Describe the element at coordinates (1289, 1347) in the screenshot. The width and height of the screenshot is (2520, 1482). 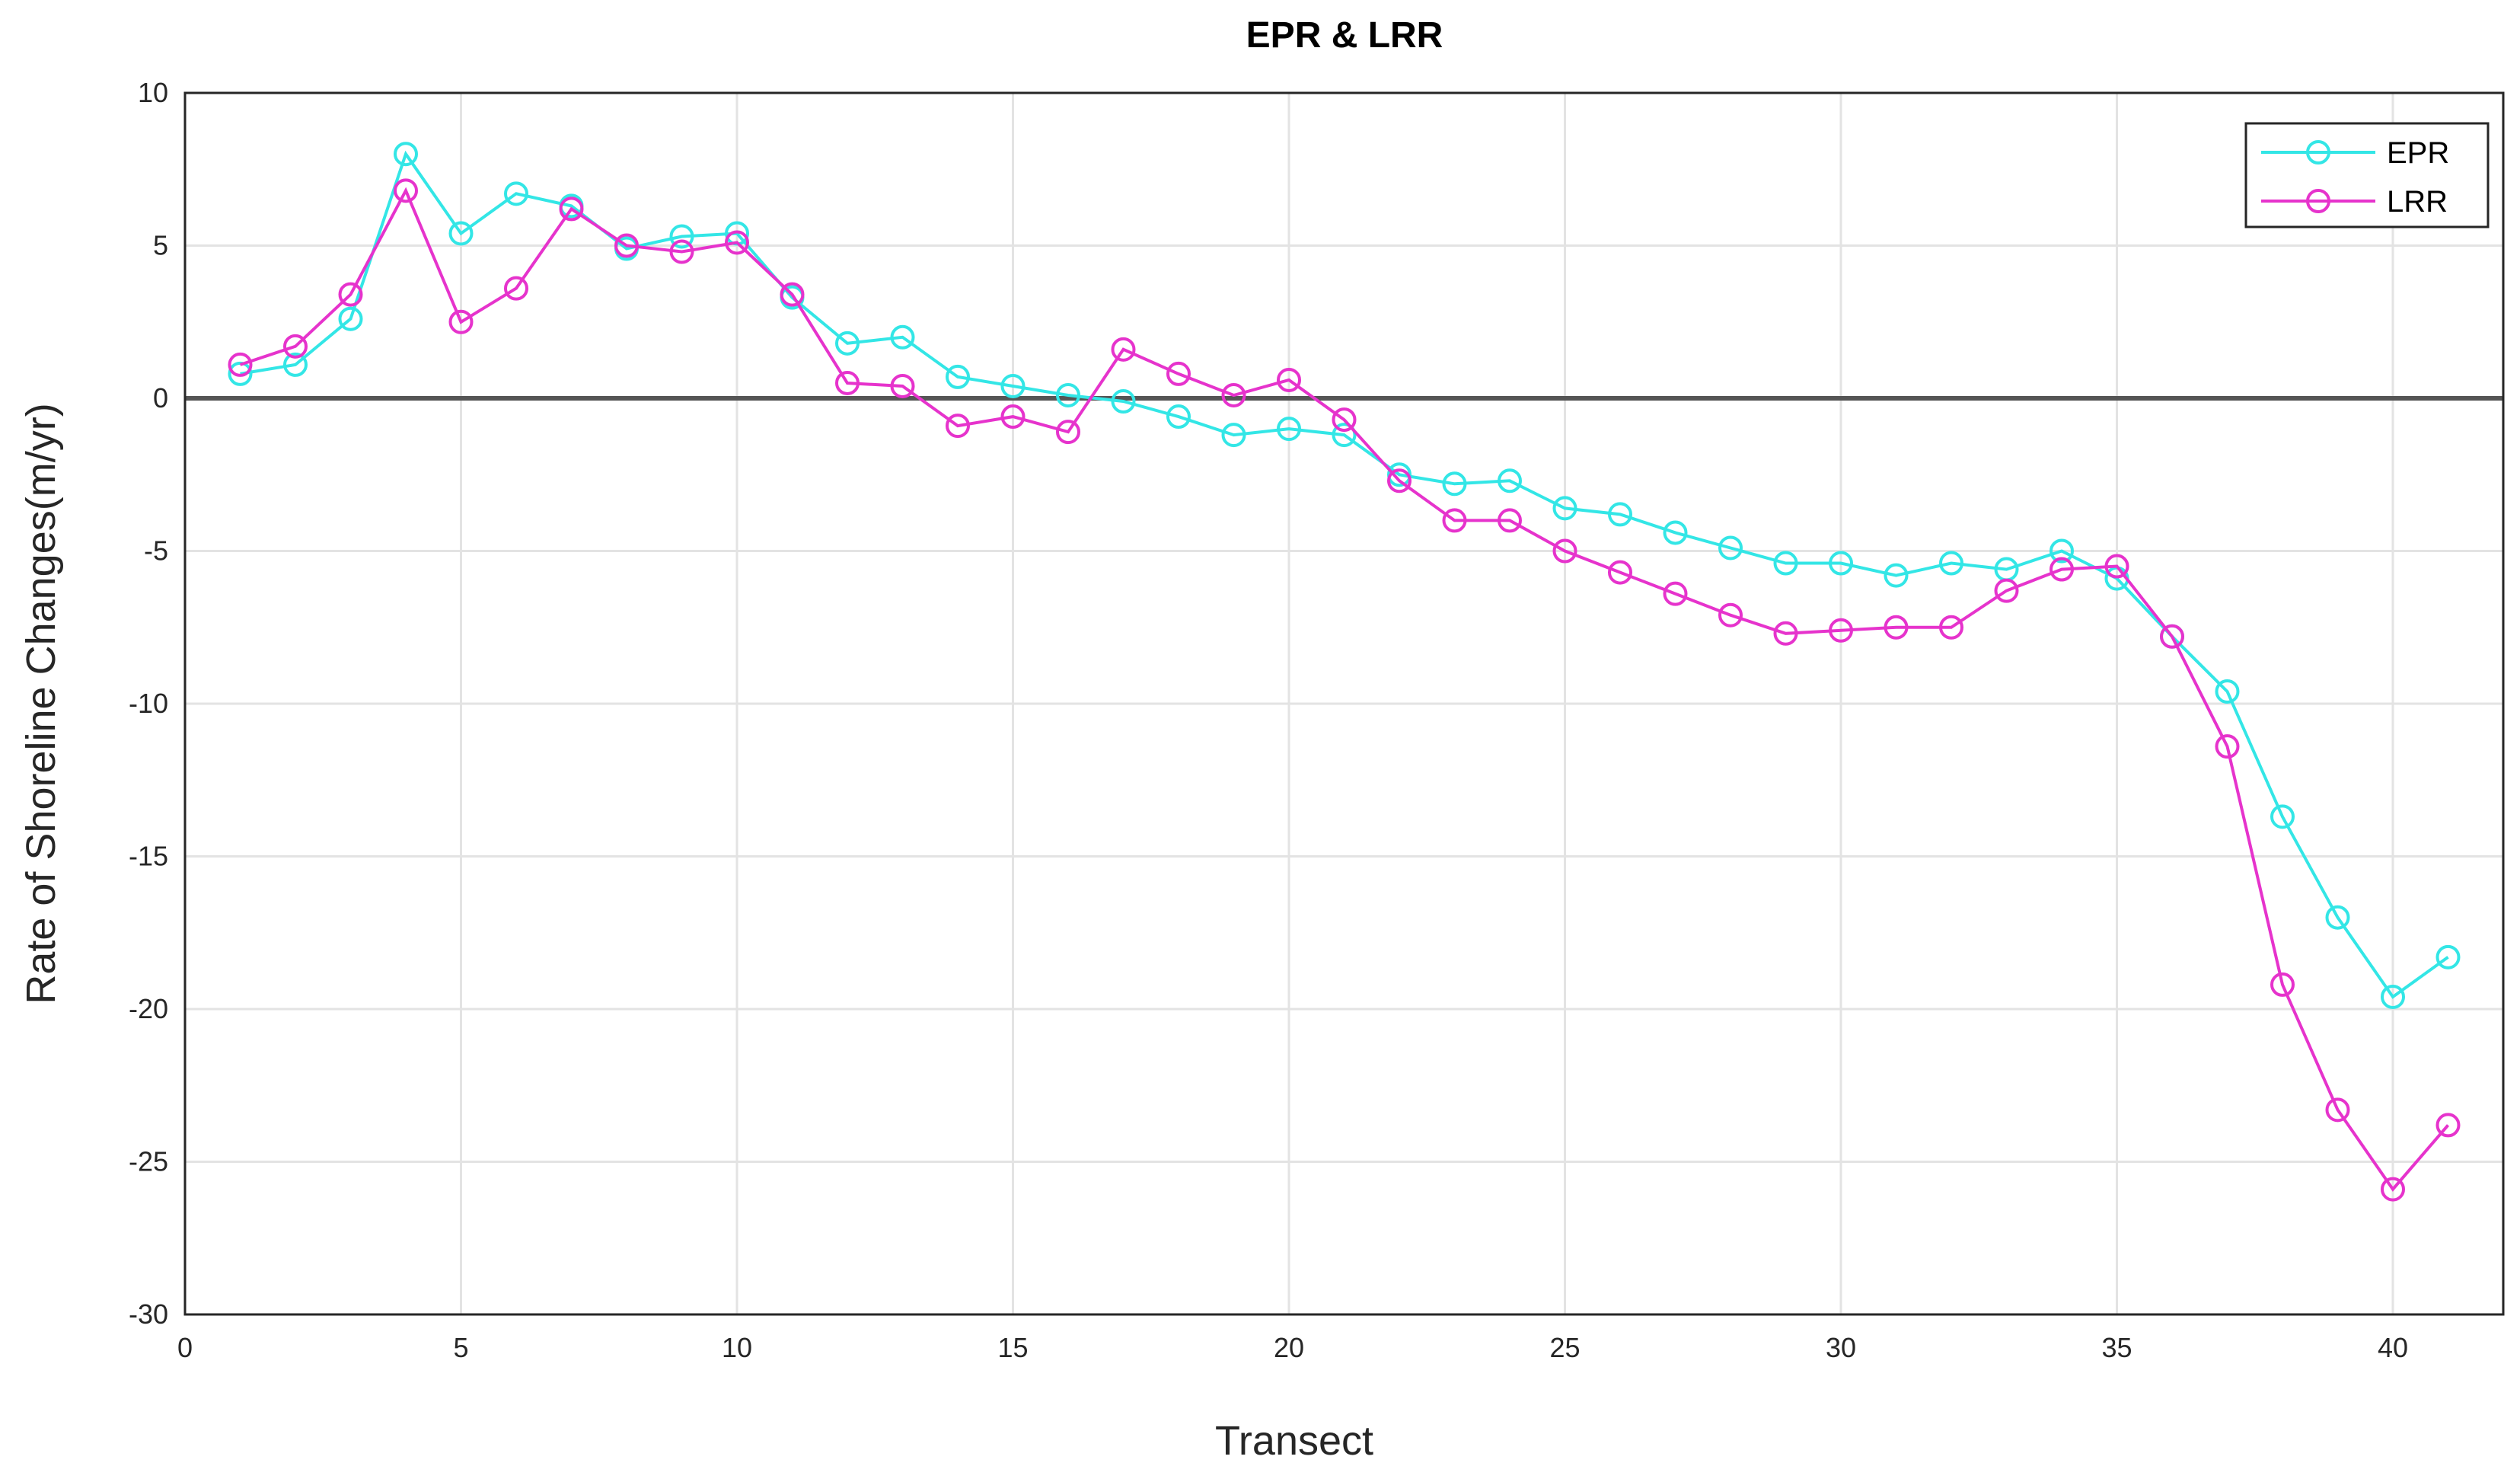
I see `x-tick-label: 20` at that location.